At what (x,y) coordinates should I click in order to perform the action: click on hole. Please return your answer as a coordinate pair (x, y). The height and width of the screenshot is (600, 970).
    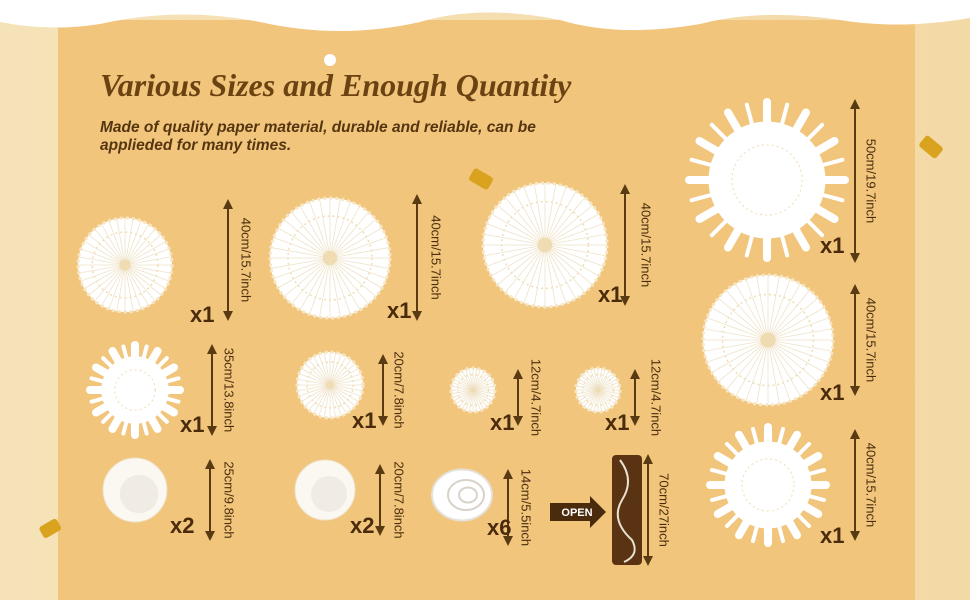
    Looking at the image, I should click on (330, 60).